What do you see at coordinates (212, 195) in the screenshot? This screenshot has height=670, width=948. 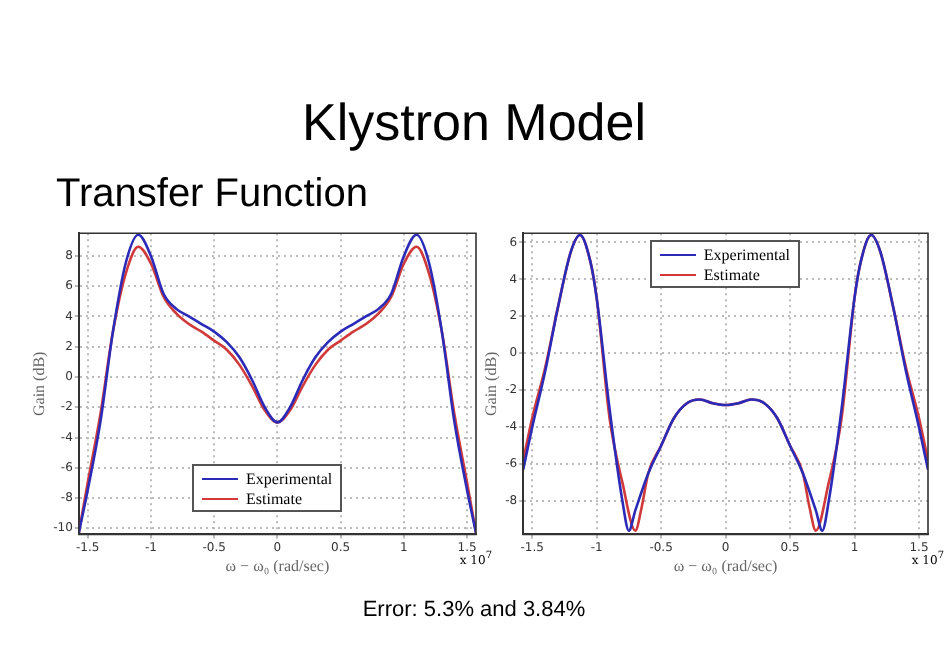 I see `chart-subtitle: Transfer Function` at bounding box center [212, 195].